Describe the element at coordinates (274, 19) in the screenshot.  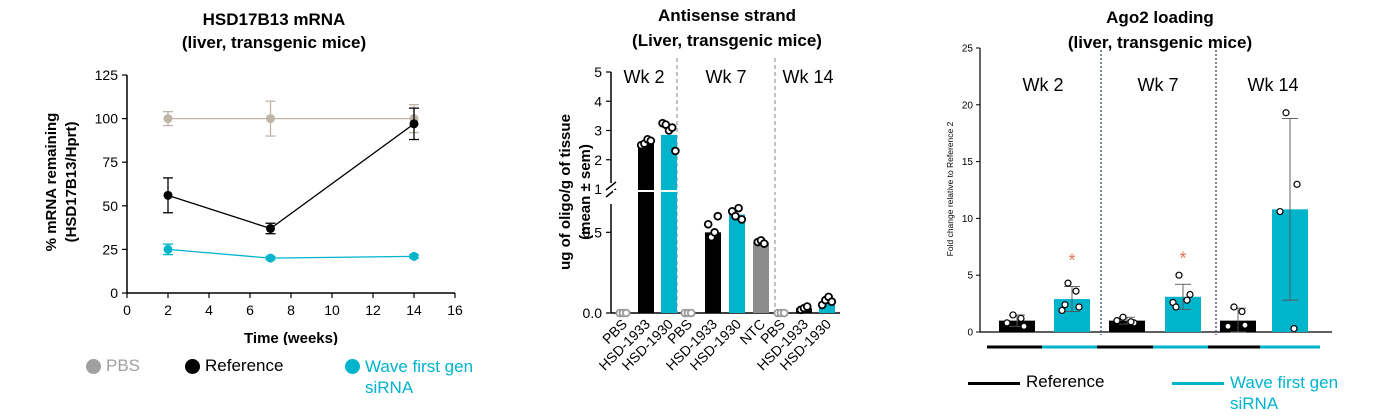
I see `chart-title: HSD17B13 mRNA` at that location.